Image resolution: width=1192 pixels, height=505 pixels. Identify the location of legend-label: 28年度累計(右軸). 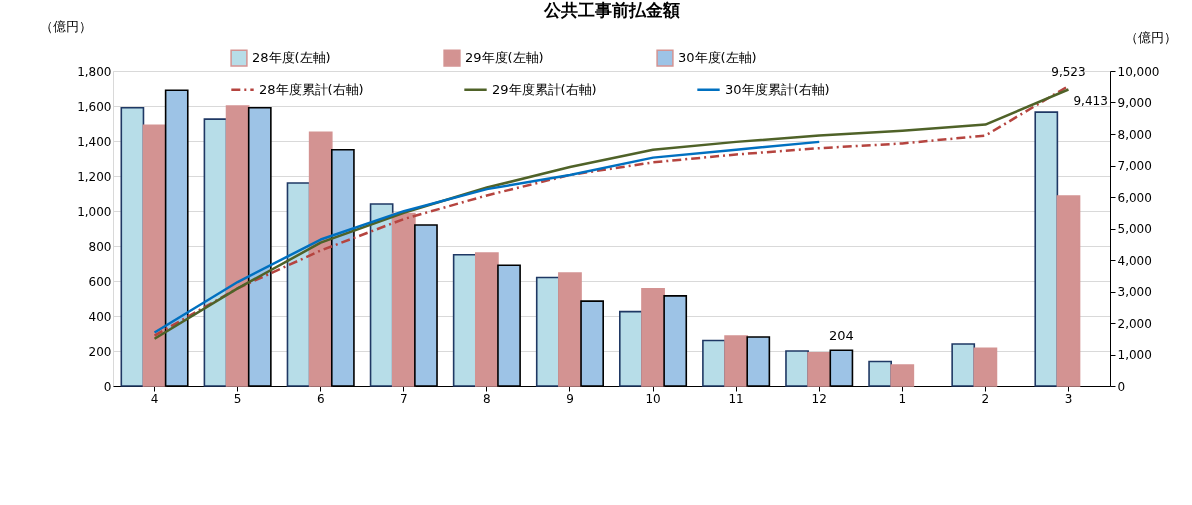
(311, 89).